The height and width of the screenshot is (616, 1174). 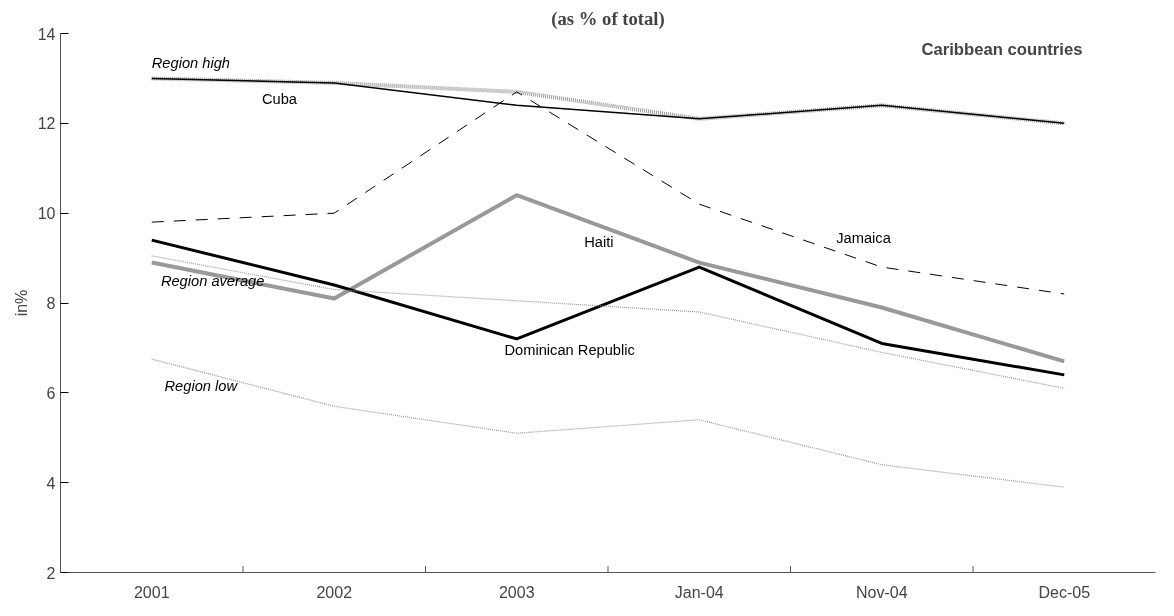 I want to click on x-tick-label: 2002, so click(x=334, y=592).